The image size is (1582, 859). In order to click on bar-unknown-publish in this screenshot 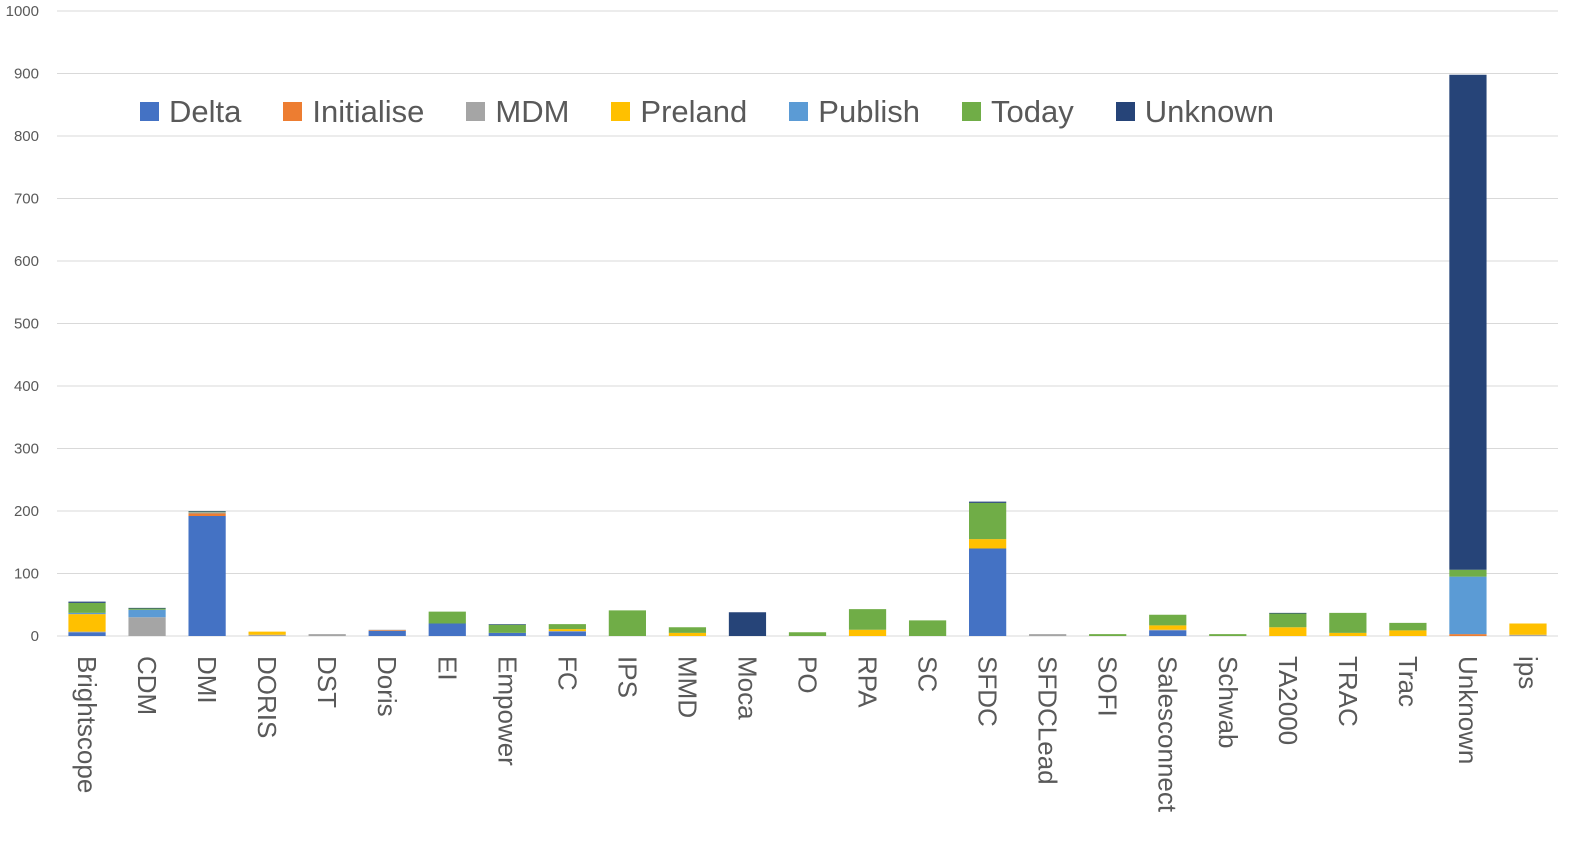, I will do `click(1468, 605)`.